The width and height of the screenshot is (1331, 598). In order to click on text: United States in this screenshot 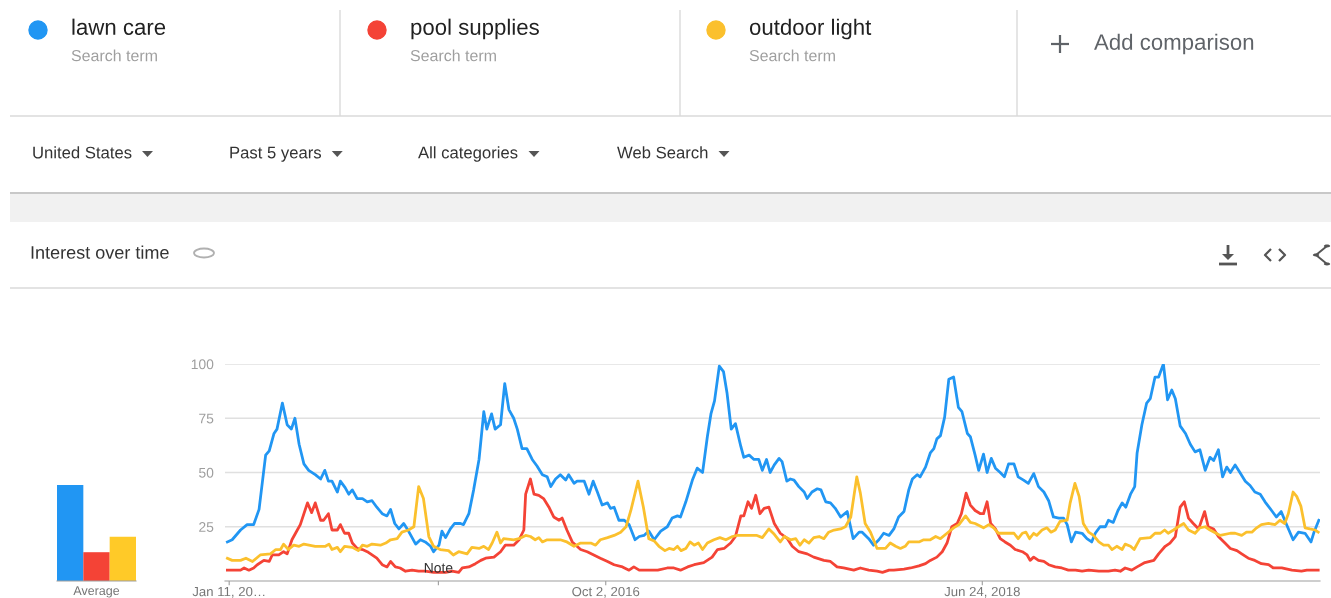, I will do `click(82, 152)`.